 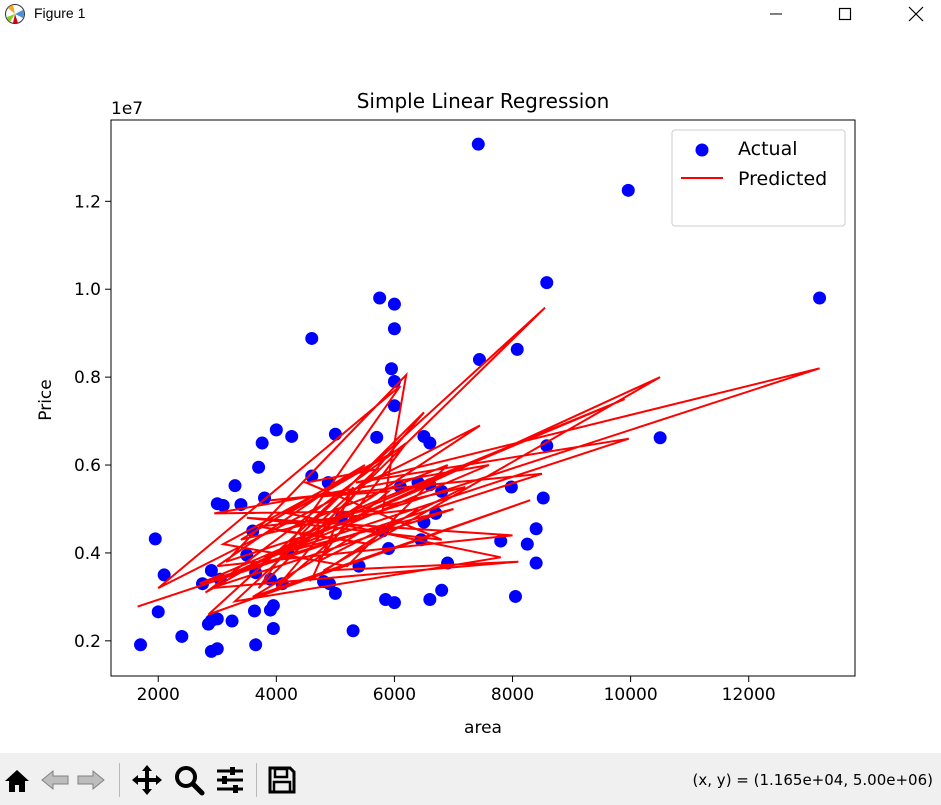 I want to click on save-icon, so click(x=282, y=780).